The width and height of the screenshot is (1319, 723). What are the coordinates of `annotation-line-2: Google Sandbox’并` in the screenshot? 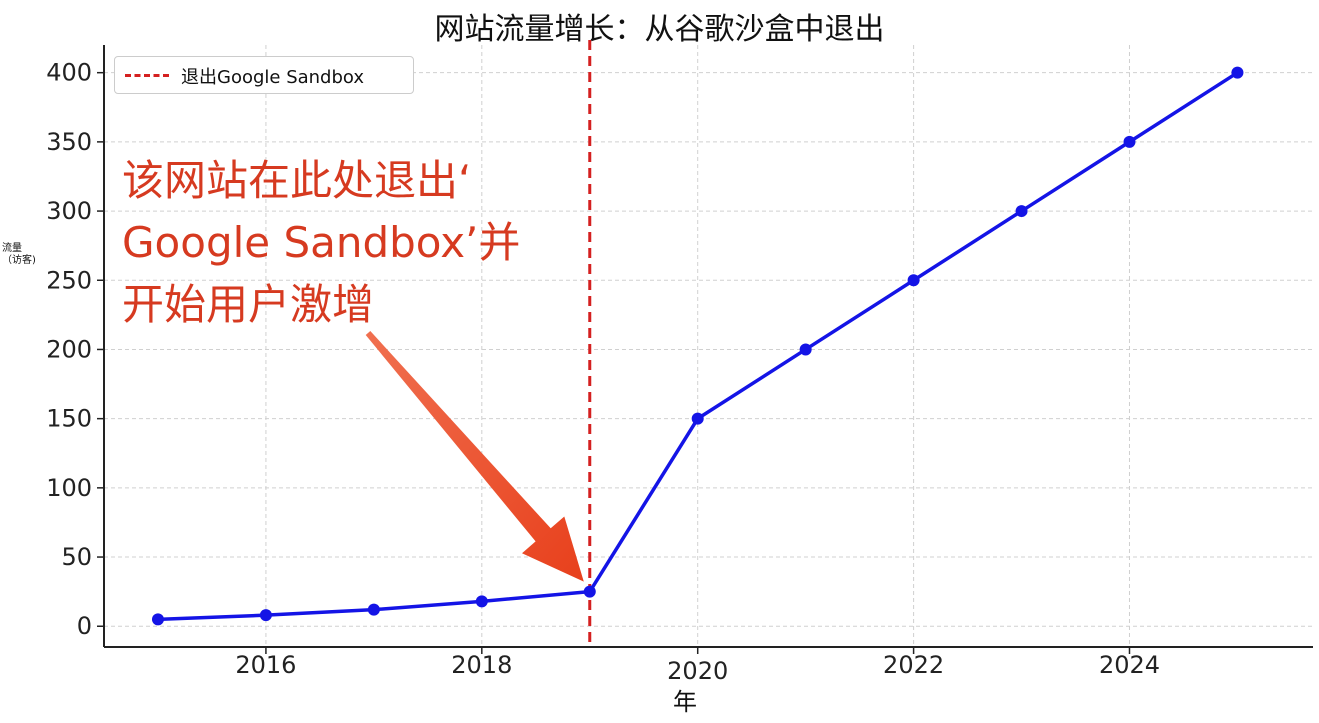 It's located at (321, 242).